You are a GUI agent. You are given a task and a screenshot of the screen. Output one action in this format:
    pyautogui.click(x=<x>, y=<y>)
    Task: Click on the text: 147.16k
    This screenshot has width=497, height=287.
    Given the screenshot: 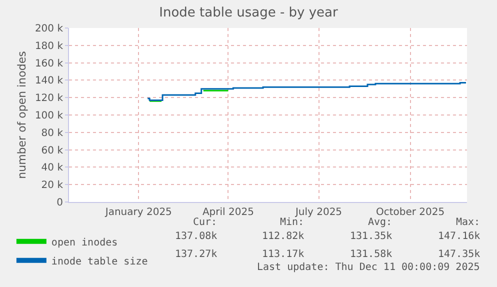 What is the action you would take?
    pyautogui.click(x=459, y=236)
    